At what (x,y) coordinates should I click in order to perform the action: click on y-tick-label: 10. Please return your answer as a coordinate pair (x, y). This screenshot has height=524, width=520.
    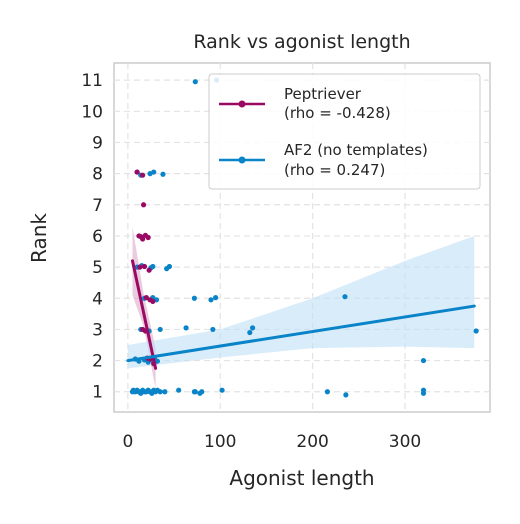
    Looking at the image, I should click on (92, 112).